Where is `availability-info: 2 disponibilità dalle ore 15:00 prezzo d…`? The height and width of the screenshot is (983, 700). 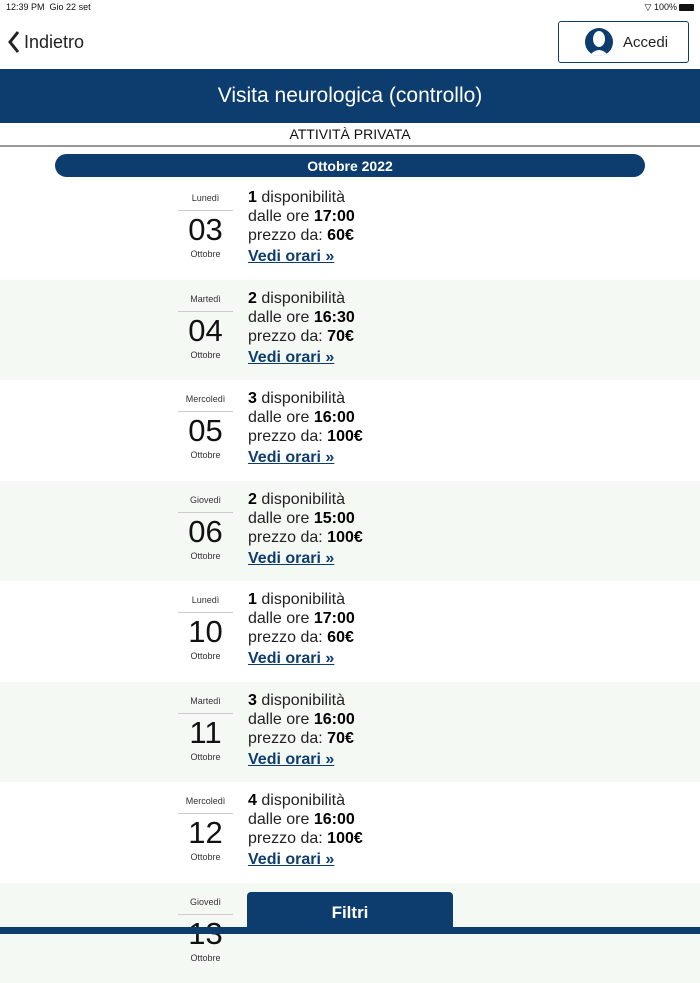 availability-info: 2 disponibilità dalle ore 15:00 prezzo d… is located at coordinates (305, 530).